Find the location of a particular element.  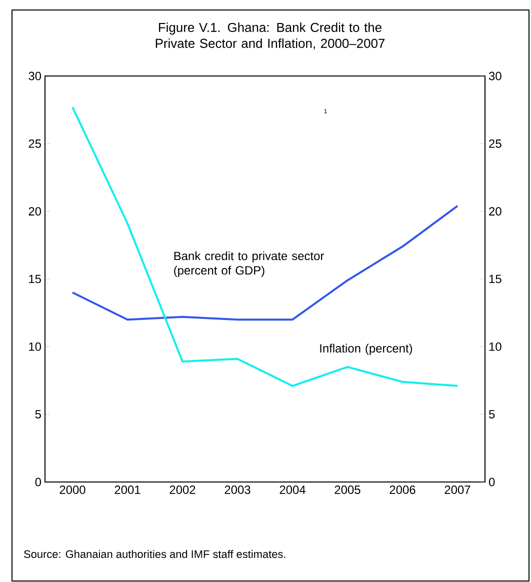

line-series is located at coordinates (265, 262).